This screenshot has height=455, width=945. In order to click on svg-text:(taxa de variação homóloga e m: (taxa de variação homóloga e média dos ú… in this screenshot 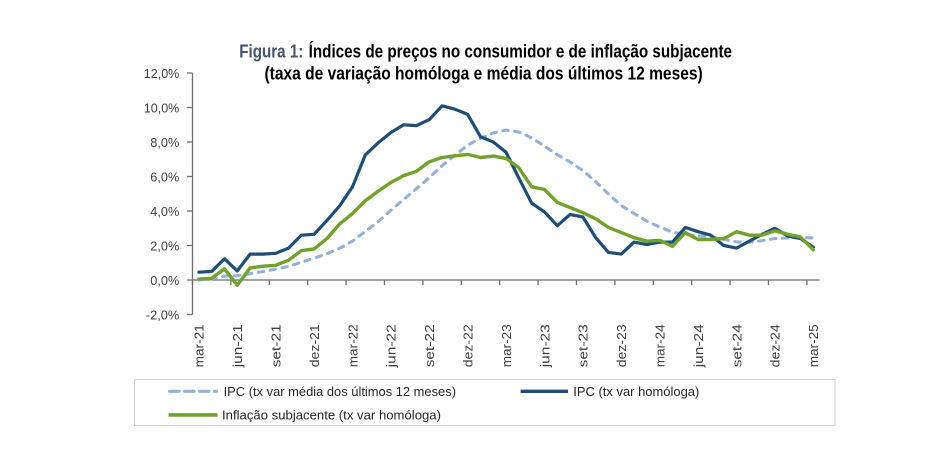, I will do `click(484, 74)`.